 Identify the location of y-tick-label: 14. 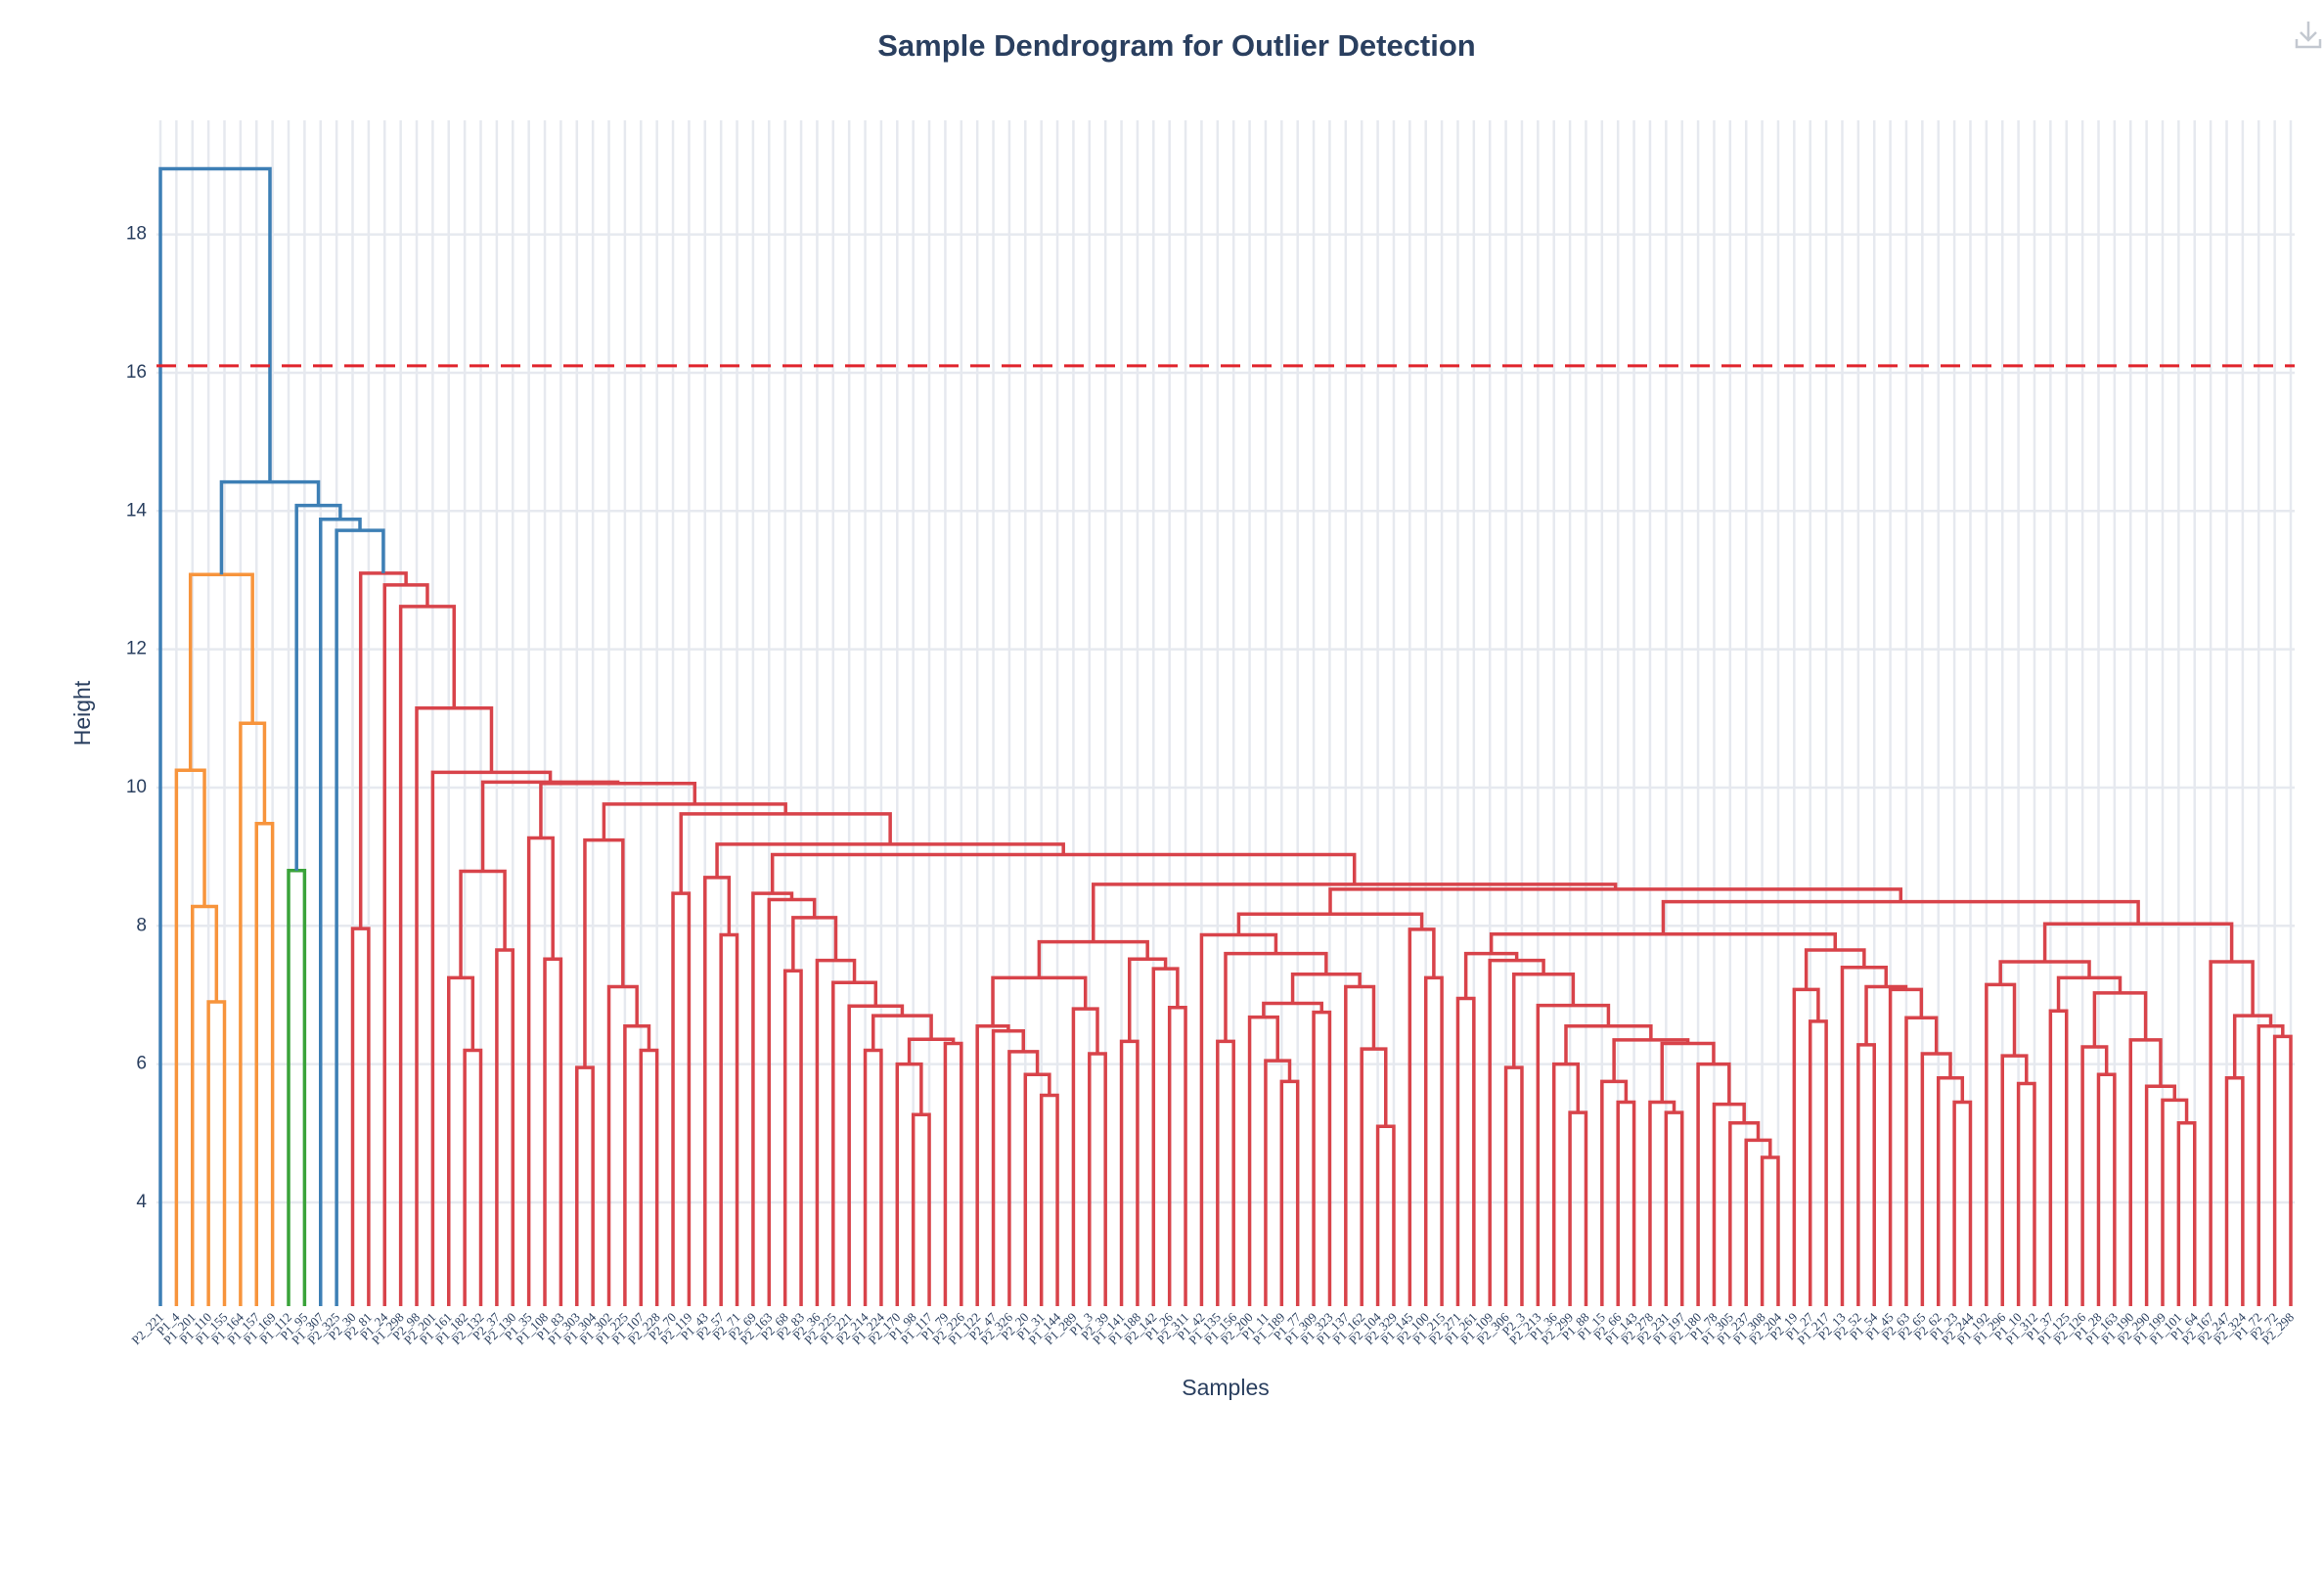
(137, 510).